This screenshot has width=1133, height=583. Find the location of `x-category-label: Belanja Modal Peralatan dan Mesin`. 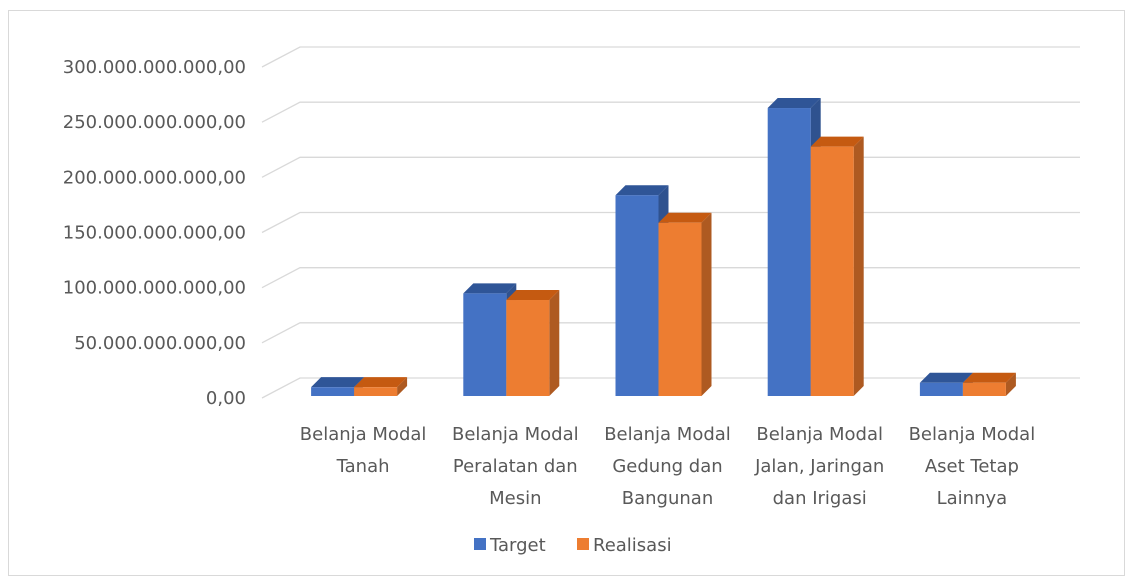

x-category-label: Belanja Modal Peralatan dan Mesin is located at coordinates (515, 466).